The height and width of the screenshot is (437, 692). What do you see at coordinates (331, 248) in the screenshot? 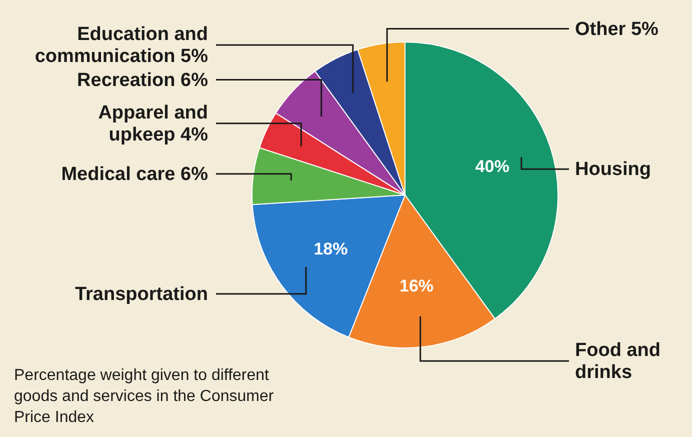
I see `data-label: 18%` at bounding box center [331, 248].